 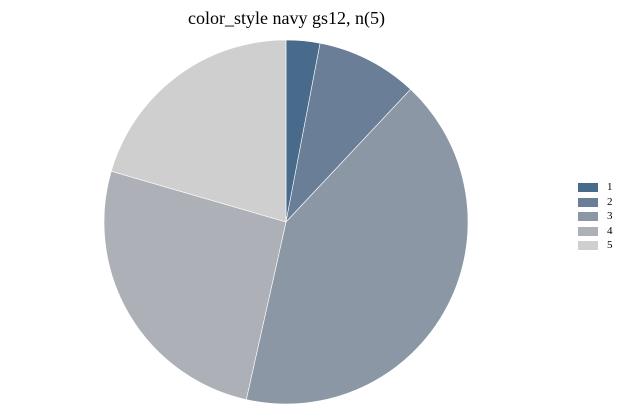 I want to click on legend-item-3: 3, so click(x=598, y=218).